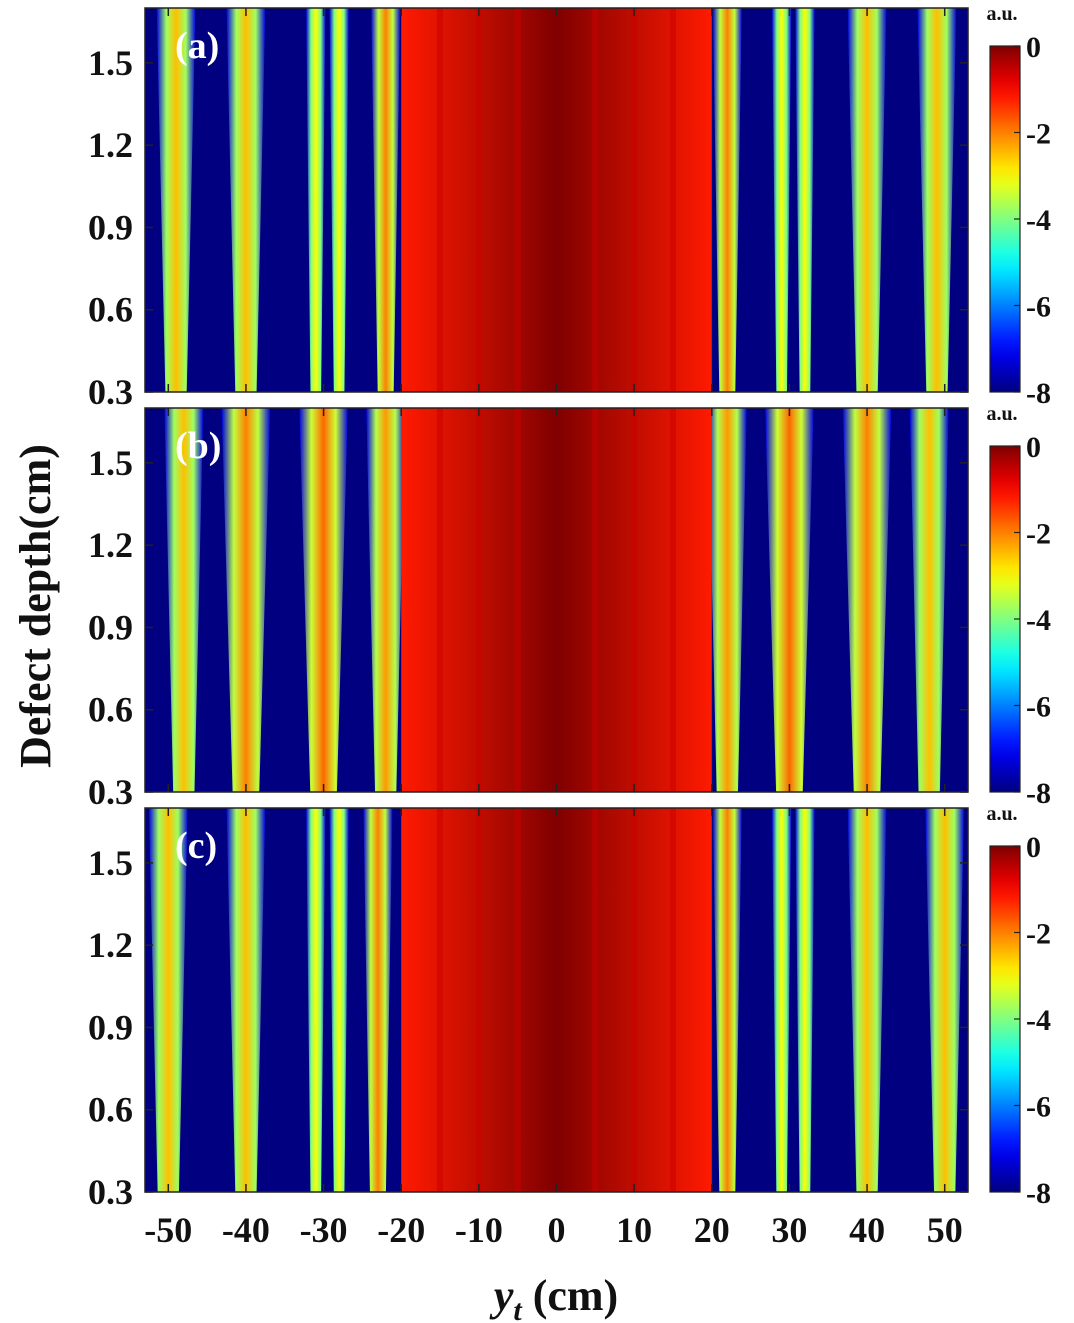 This screenshot has height=1323, width=1074. What do you see at coordinates (929, 600) in the screenshot?
I see `band-x48` at bounding box center [929, 600].